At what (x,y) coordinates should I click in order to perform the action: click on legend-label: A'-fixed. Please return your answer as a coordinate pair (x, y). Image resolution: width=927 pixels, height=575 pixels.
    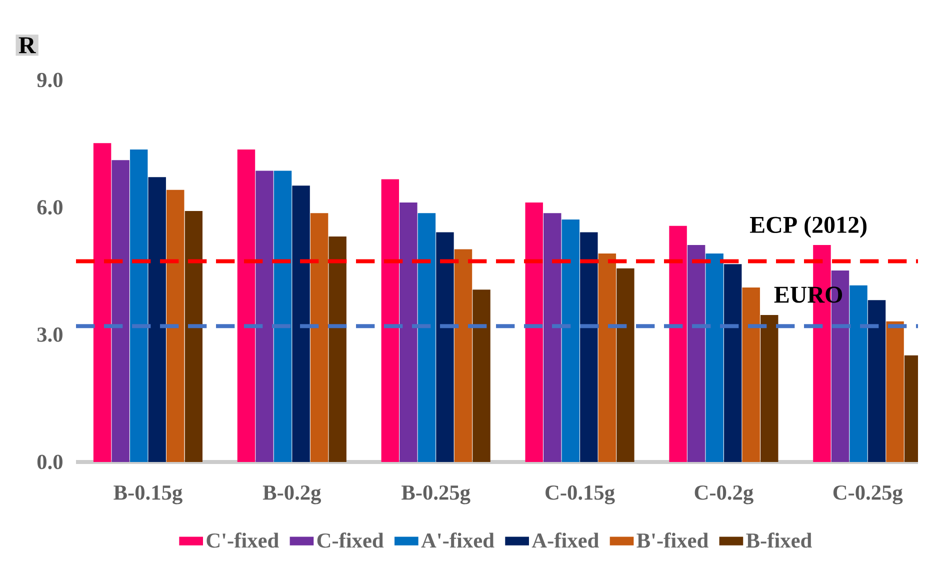
    Looking at the image, I should click on (457, 540).